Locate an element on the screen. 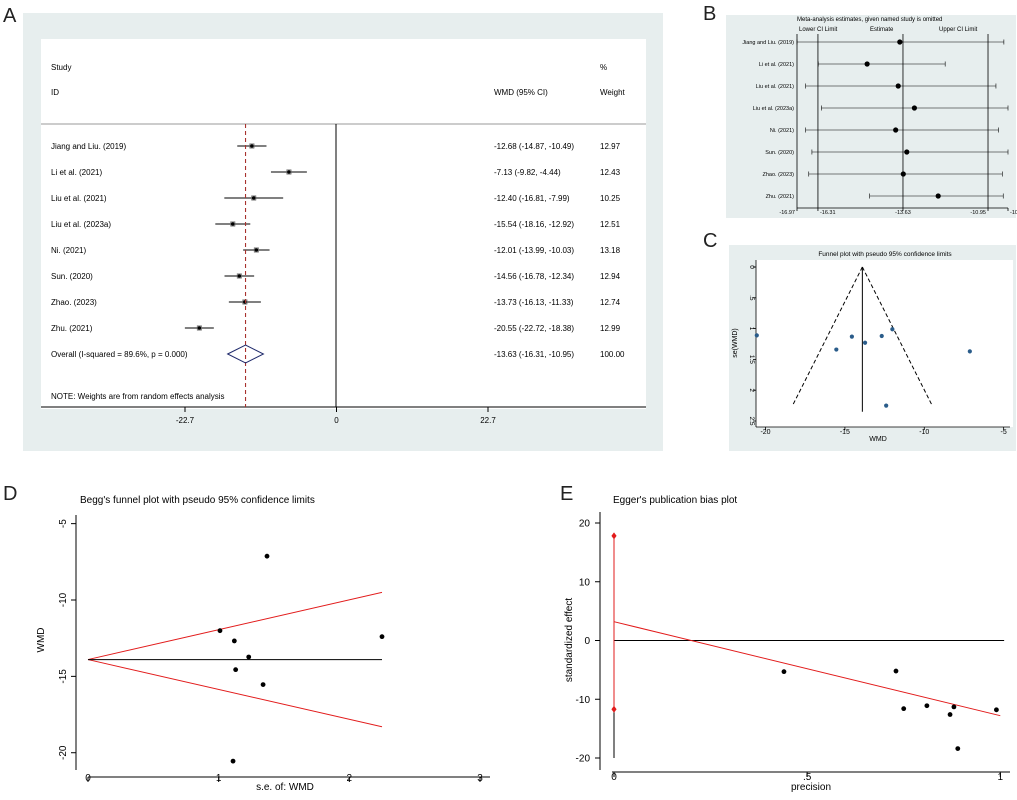  upper-ci-label: Upper CI Limit is located at coordinates (958, 30).